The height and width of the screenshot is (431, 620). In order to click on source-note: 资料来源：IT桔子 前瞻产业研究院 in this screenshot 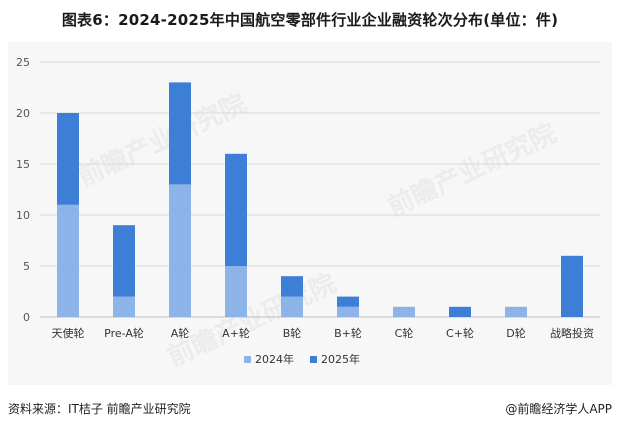, I will do `click(99, 409)`.